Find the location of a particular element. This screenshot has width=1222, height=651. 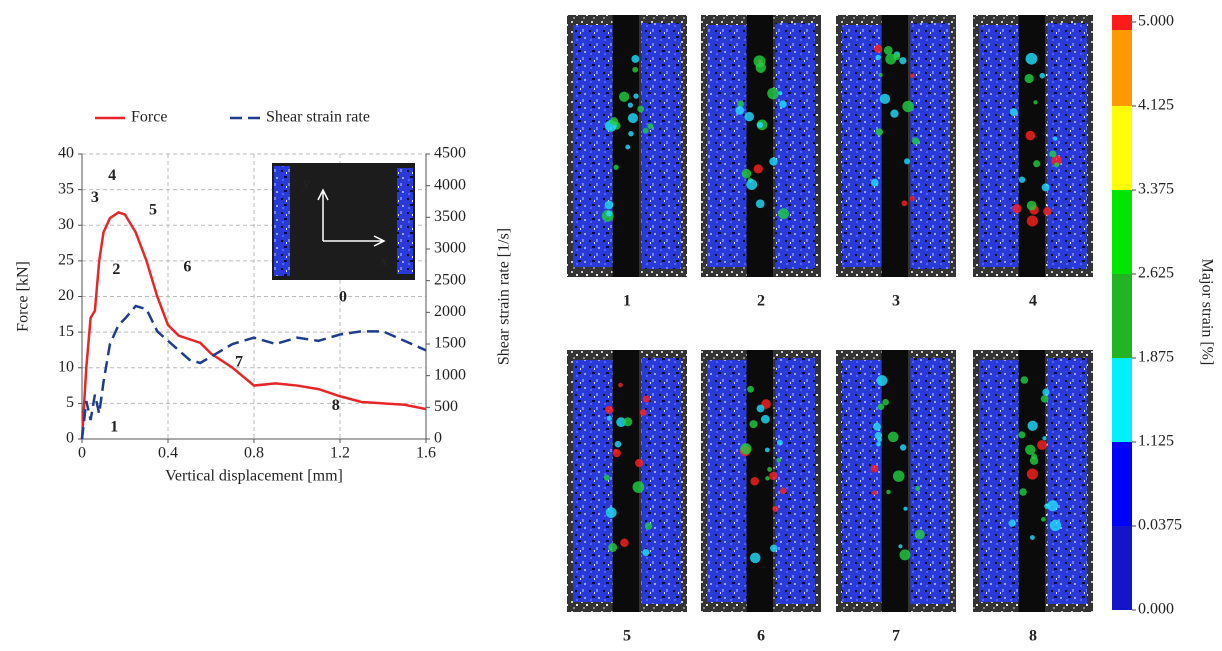

y-tick-label: 15 is located at coordinates (66, 331).